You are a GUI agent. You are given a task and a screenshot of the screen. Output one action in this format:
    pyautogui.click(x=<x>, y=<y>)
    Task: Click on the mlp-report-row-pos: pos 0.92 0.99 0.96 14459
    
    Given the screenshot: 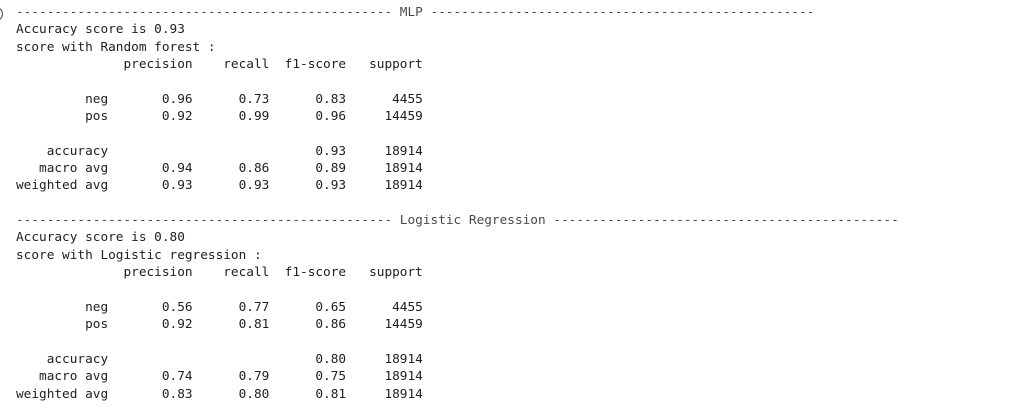 What is the action you would take?
    pyautogui.click(x=219, y=117)
    